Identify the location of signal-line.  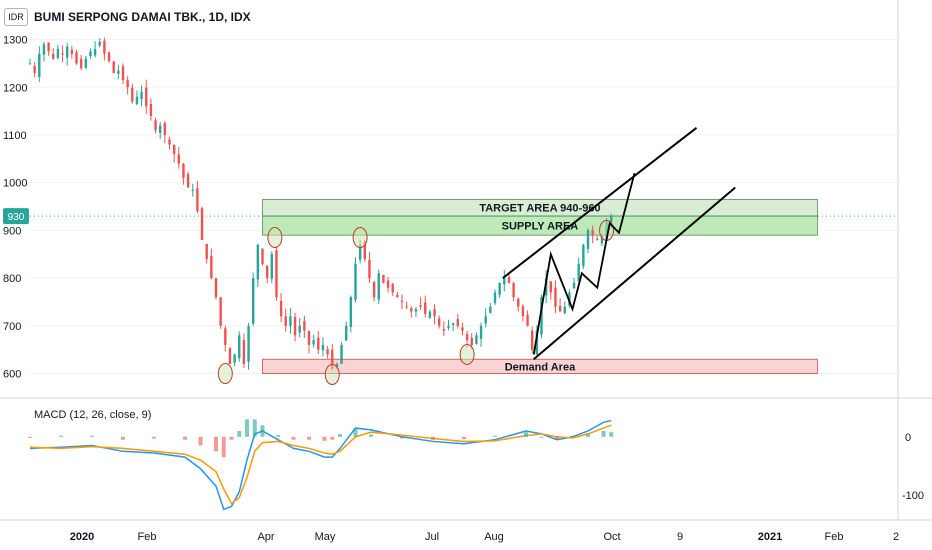
(320, 464).